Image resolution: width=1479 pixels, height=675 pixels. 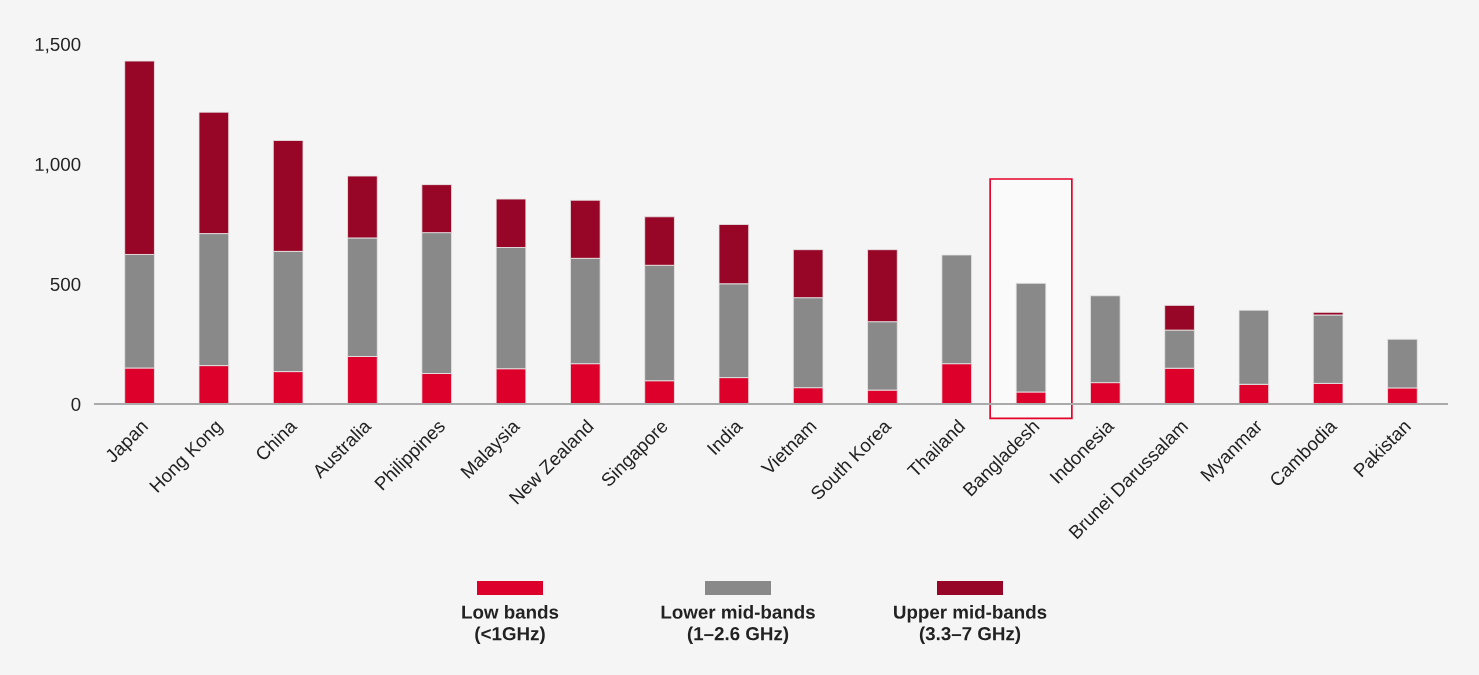 I want to click on legend-label: Low bands (<1GHz), so click(x=510, y=625).